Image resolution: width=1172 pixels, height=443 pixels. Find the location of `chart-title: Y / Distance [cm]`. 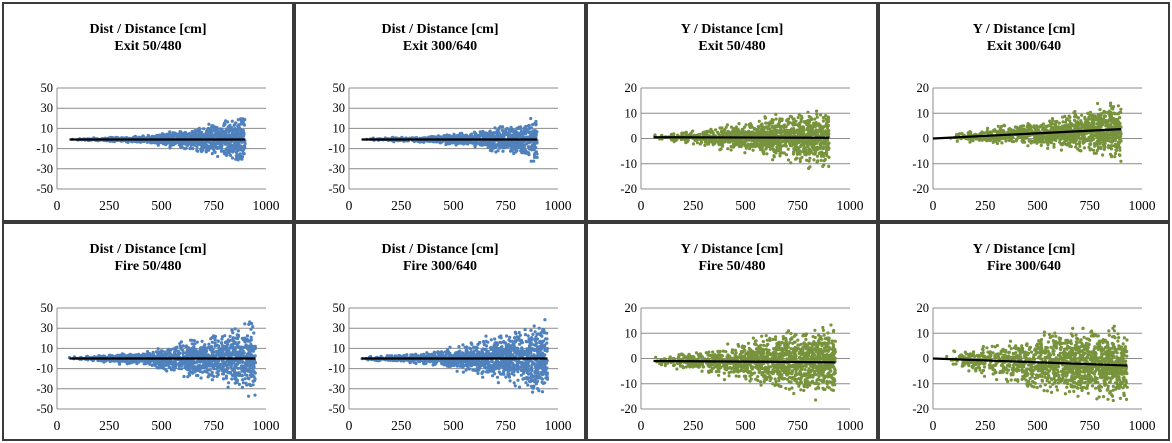

chart-title: Y / Distance [cm] is located at coordinates (1024, 29).